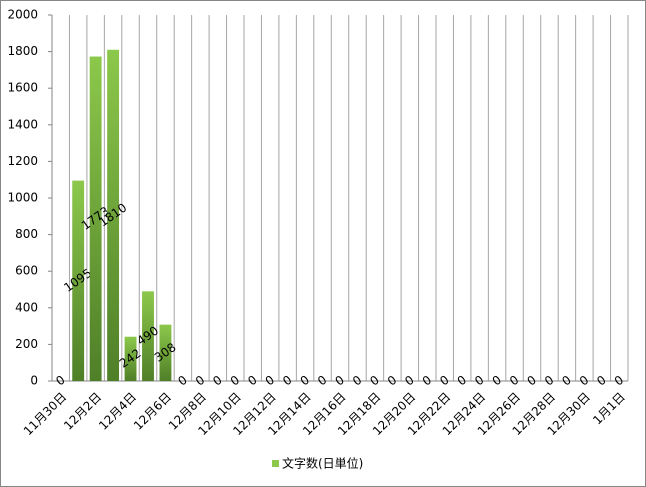 The height and width of the screenshot is (487, 646). What do you see at coordinates (22, 88) in the screenshot?
I see `y-tick-label: 1600` at bounding box center [22, 88].